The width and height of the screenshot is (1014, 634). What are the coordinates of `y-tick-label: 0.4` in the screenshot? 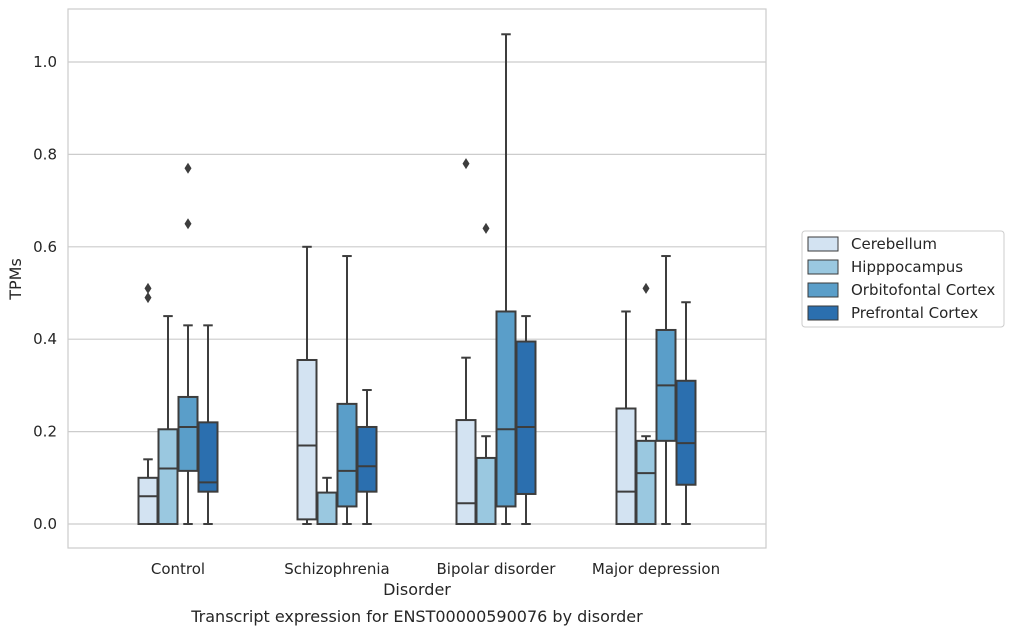 It's located at (45, 339).